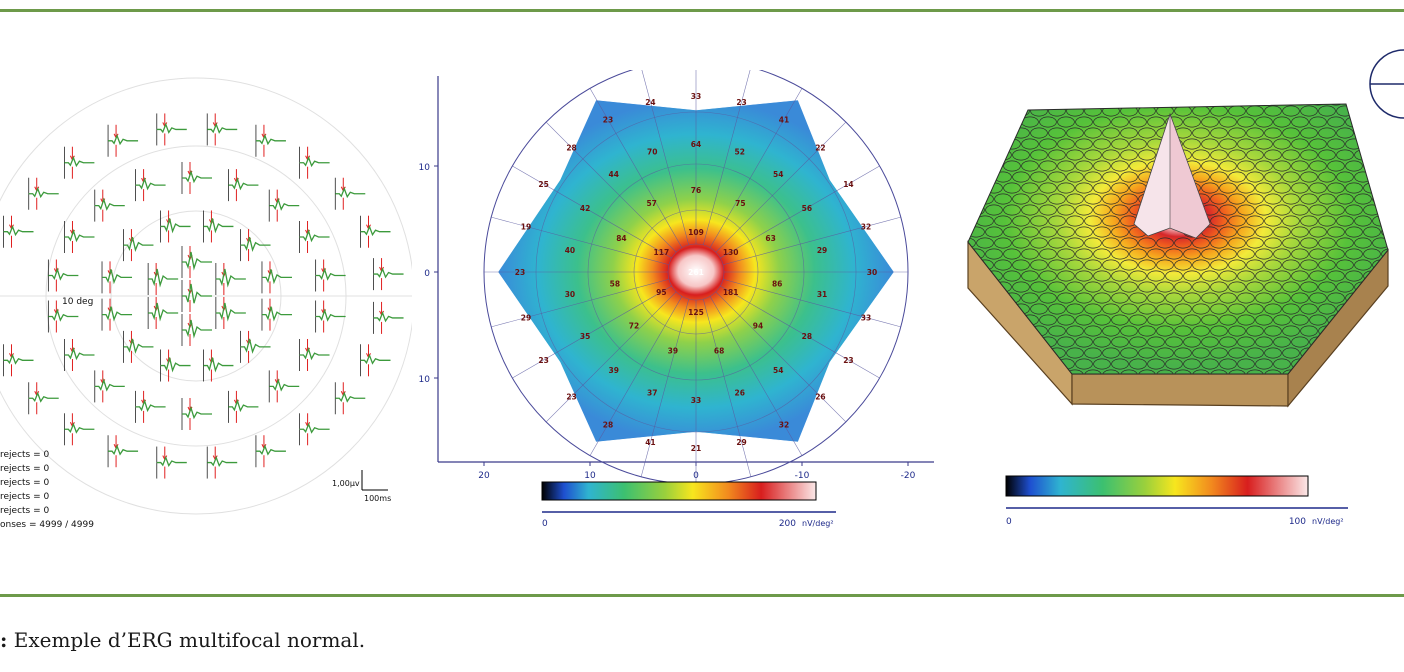  Describe the element at coordinates (424, 380) in the screenshot. I see `y-tick-label: -10` at that location.